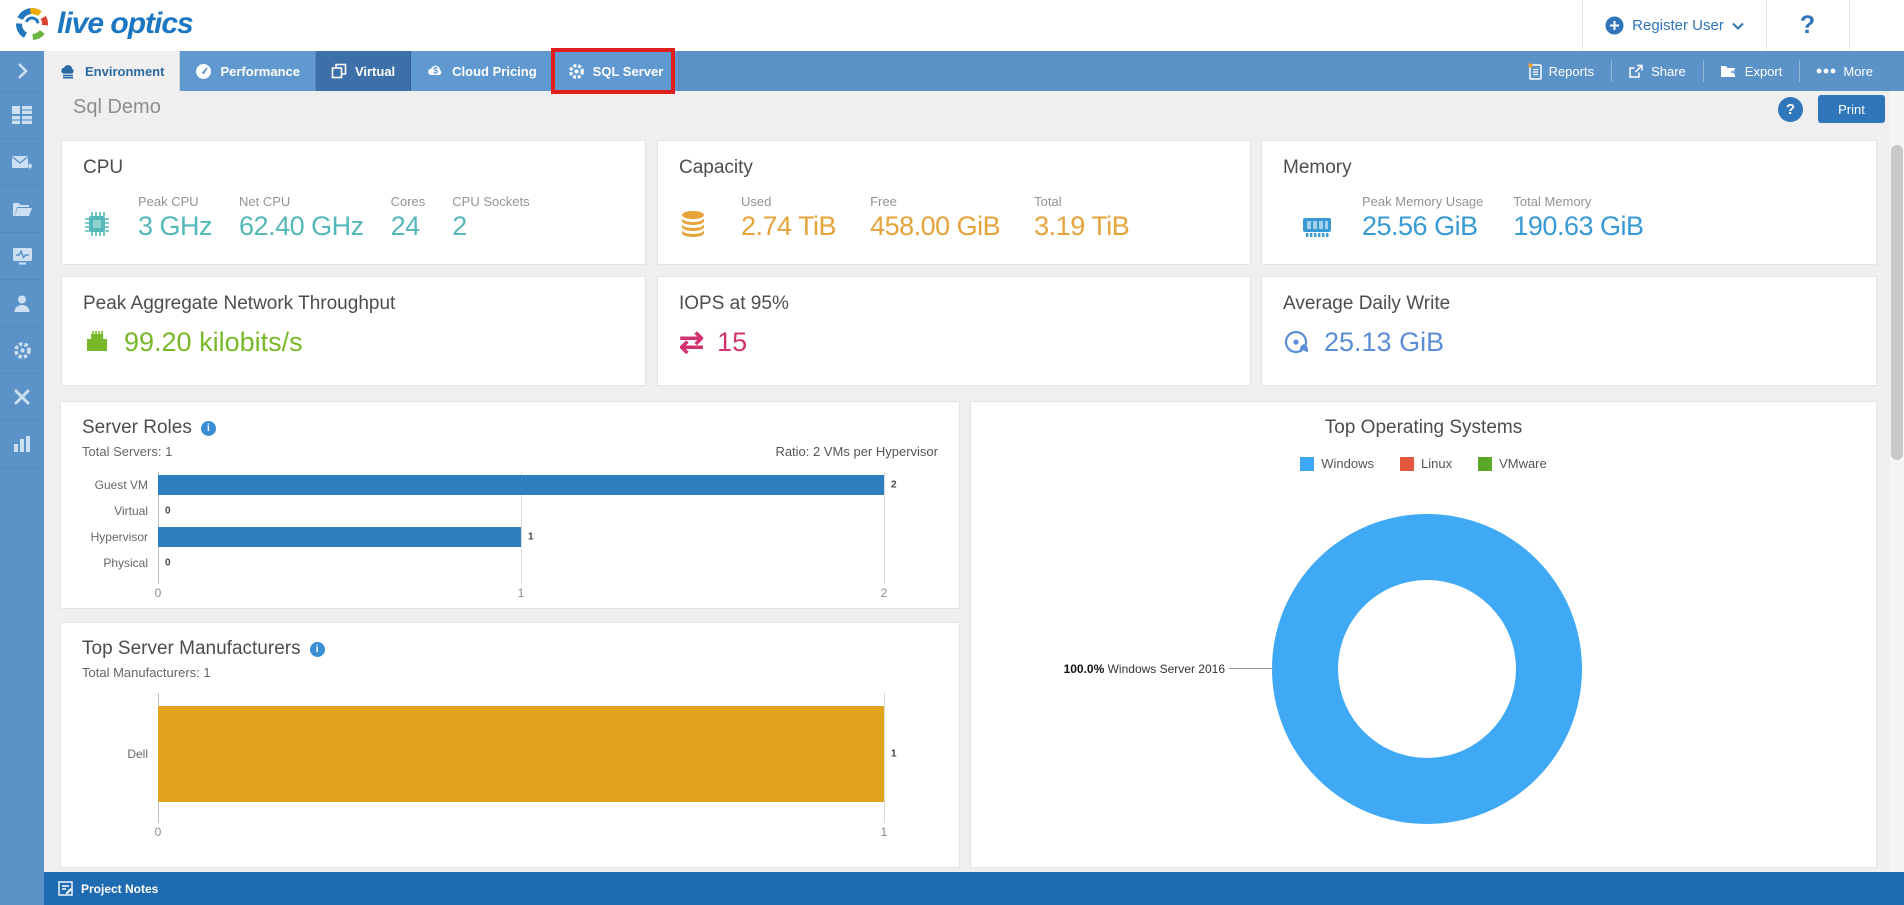  Describe the element at coordinates (97, 224) in the screenshot. I see `cpu-chip-icon` at that location.